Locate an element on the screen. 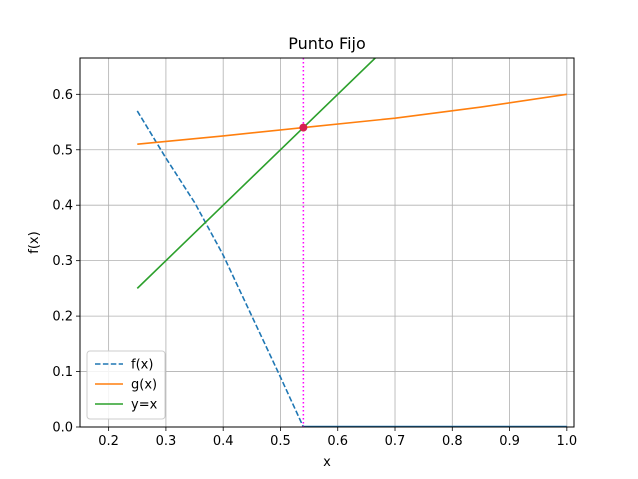 Image resolution: width=638 pixels, height=479 pixels. x-tick-label: 0.9 is located at coordinates (509, 441).